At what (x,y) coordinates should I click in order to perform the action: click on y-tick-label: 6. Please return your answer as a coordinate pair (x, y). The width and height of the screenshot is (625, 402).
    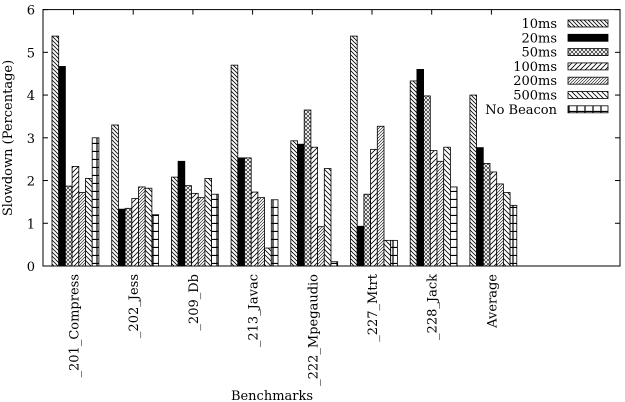
    Looking at the image, I should click on (31, 11).